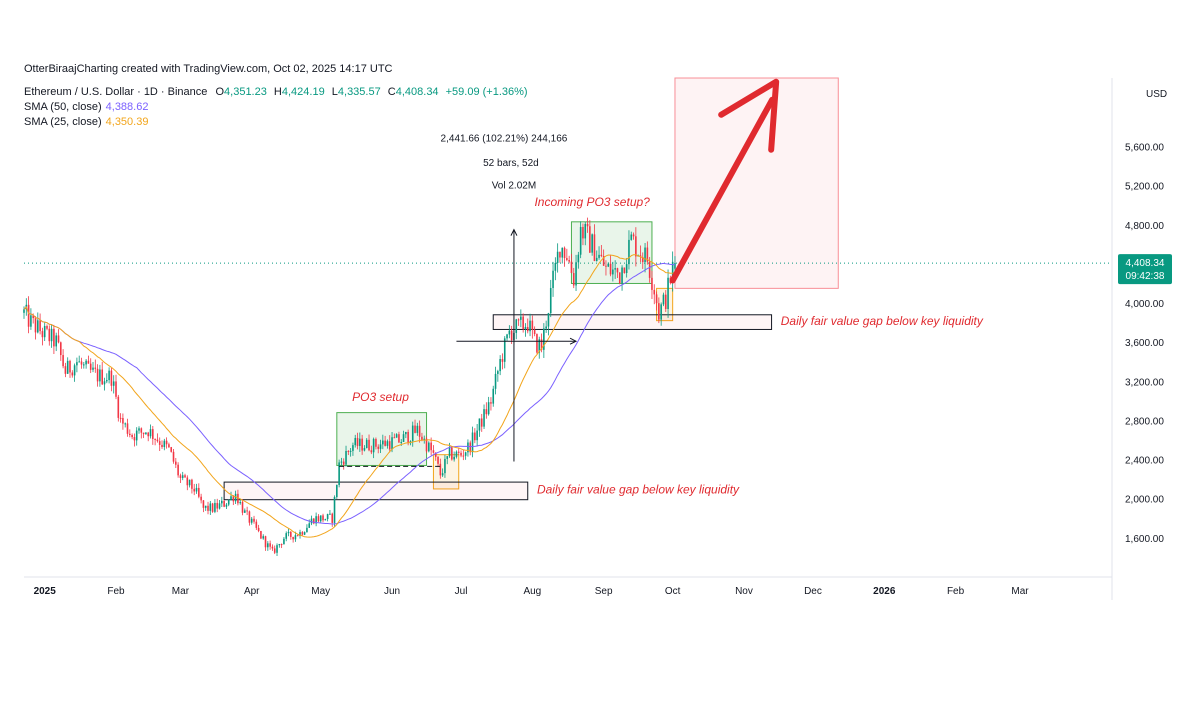  What do you see at coordinates (1144, 304) in the screenshot?
I see `y-tick-label: 4,000.00` at bounding box center [1144, 304].